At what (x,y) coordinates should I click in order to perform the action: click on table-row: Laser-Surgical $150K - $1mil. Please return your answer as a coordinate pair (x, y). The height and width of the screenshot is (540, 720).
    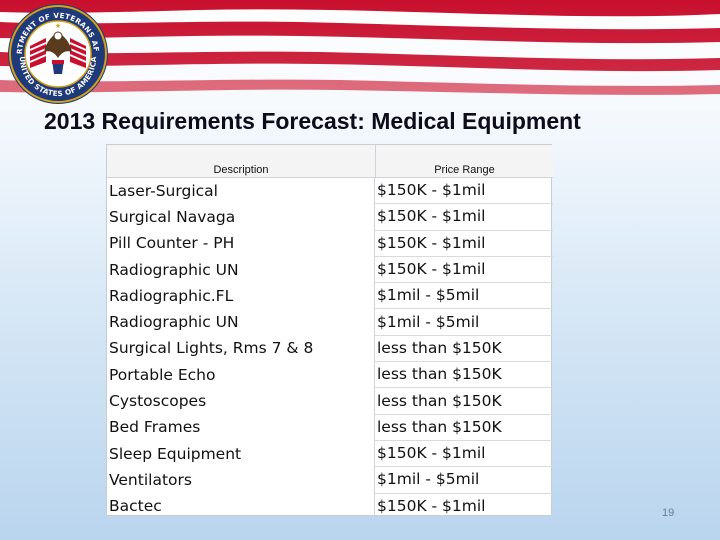
    Looking at the image, I should click on (330, 191).